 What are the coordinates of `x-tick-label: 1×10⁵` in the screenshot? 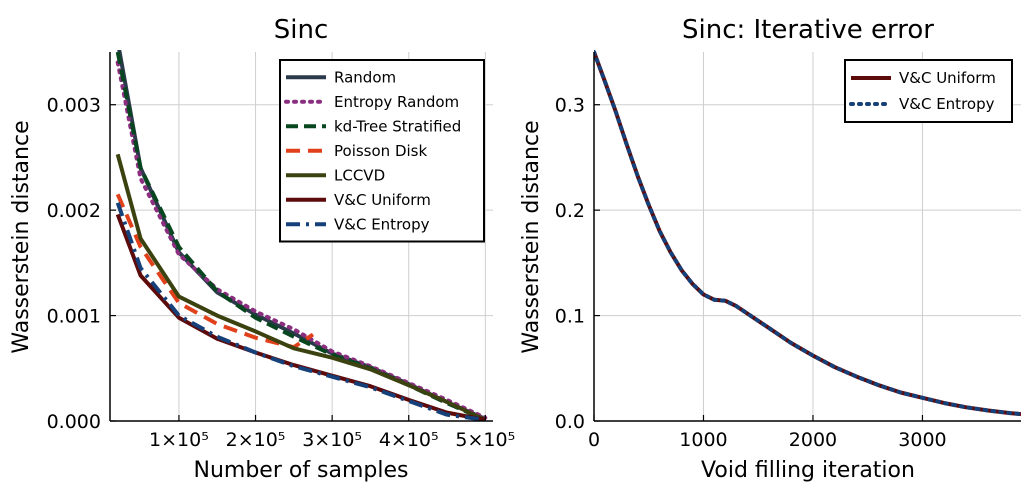 It's located at (179, 440).